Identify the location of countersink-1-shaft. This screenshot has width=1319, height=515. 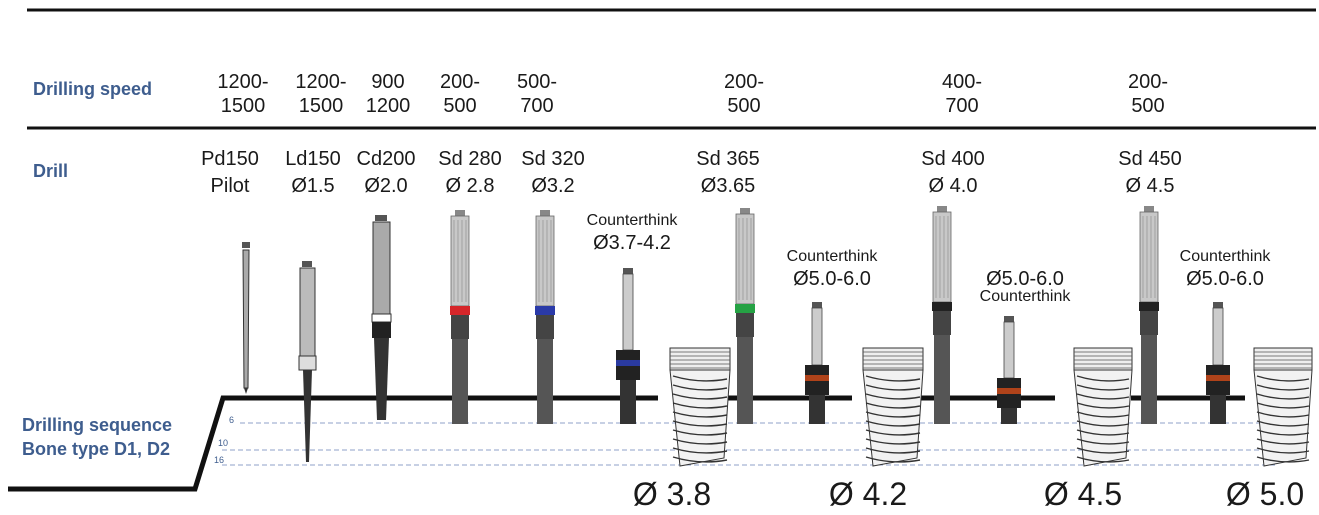
(628, 312).